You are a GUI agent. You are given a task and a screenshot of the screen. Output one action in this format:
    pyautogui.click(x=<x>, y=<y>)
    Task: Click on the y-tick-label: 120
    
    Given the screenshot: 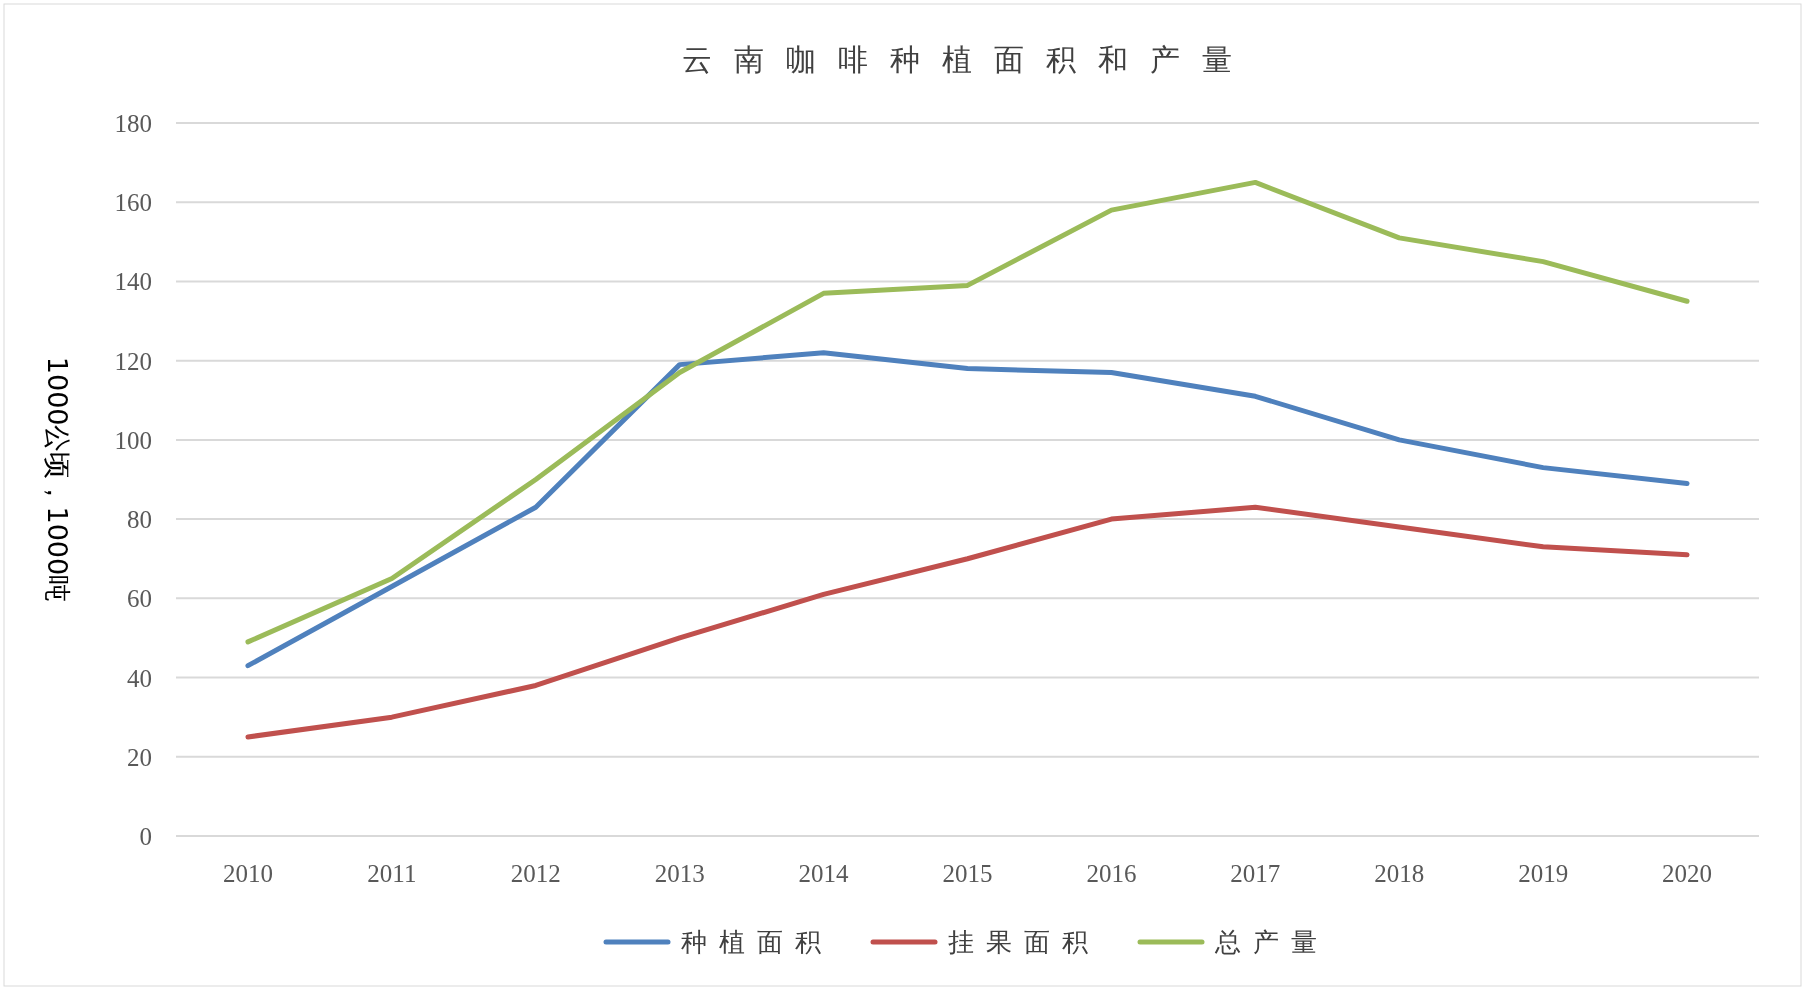 What is the action you would take?
    pyautogui.click(x=133, y=361)
    